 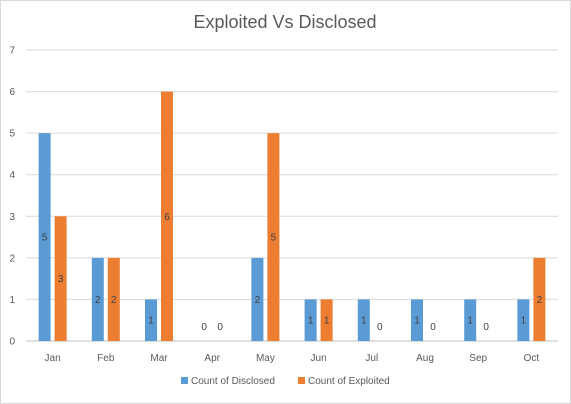 I want to click on y-tick-label: 0, so click(x=12, y=342).